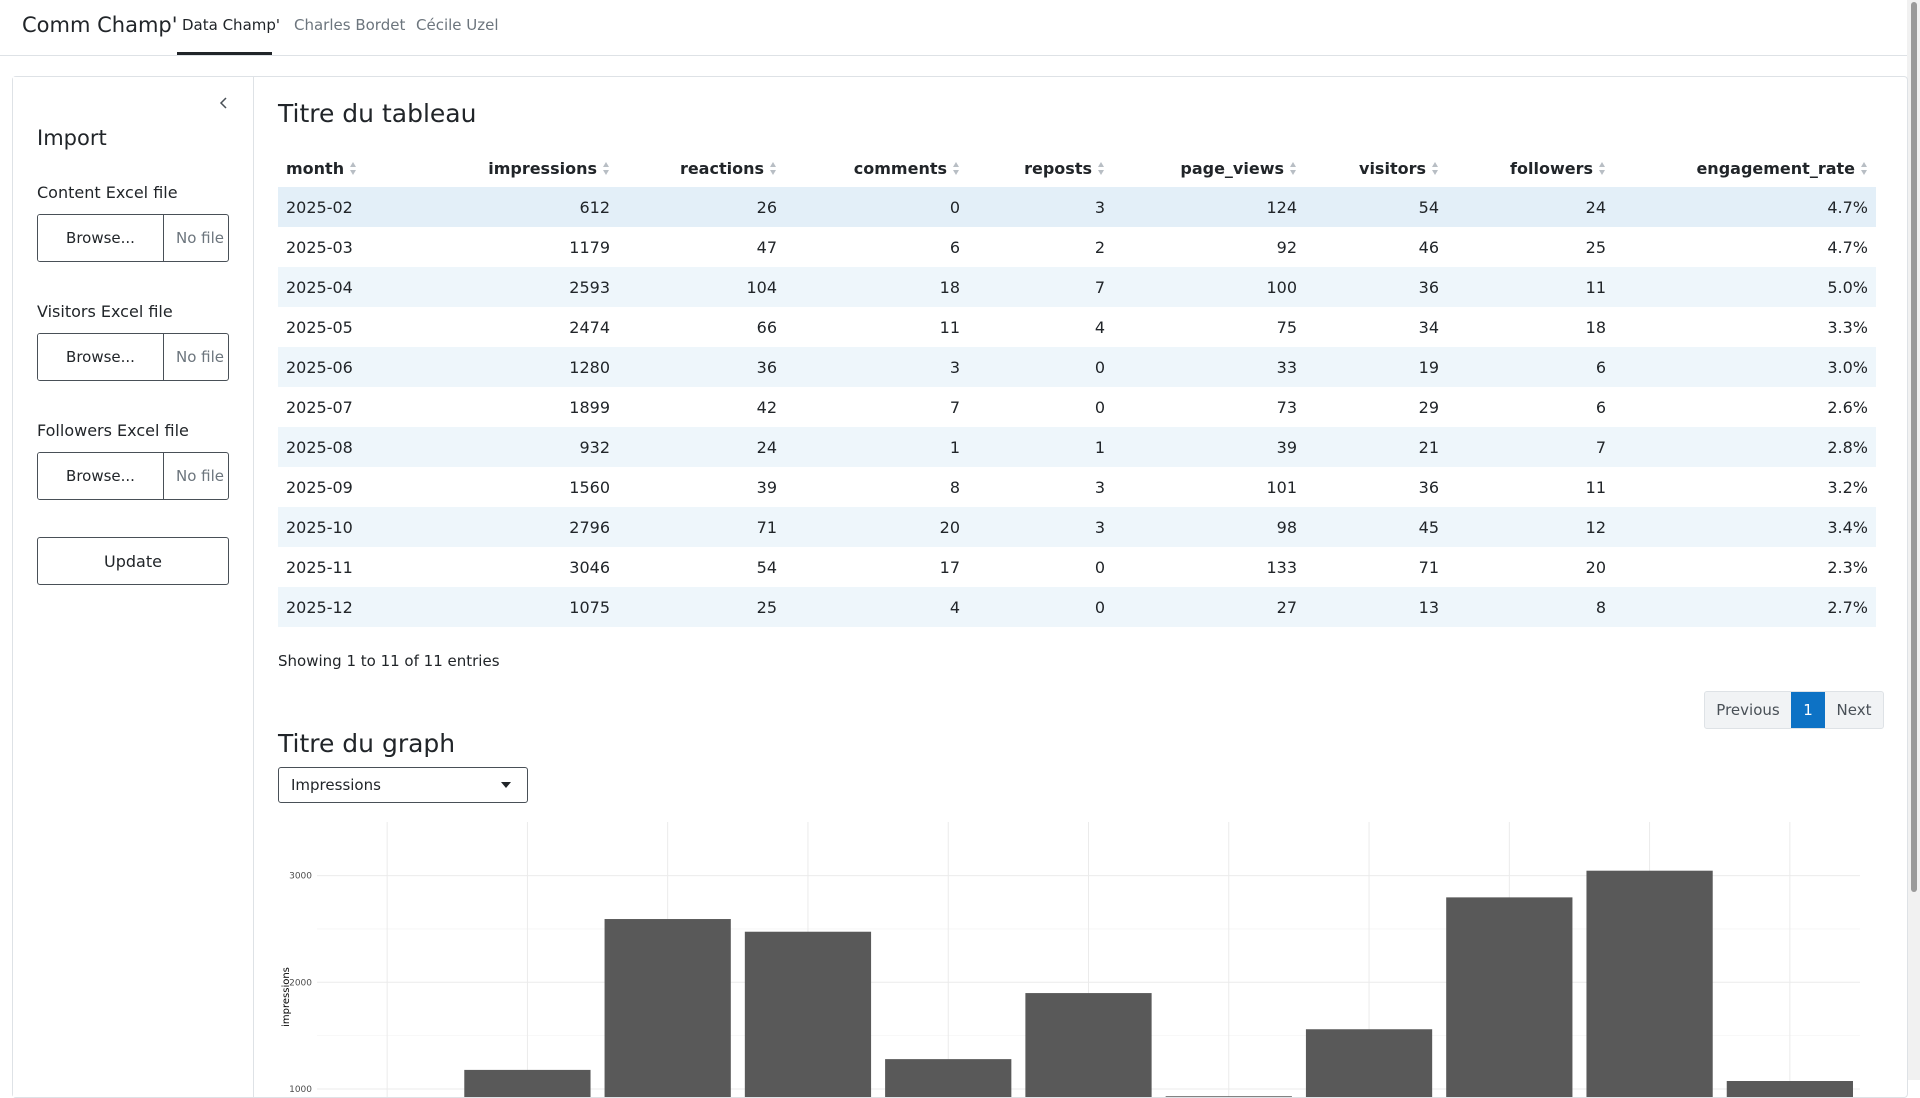 Image resolution: width=1920 pixels, height=1098 pixels. I want to click on table-cell-visitors: 19, so click(1428, 367).